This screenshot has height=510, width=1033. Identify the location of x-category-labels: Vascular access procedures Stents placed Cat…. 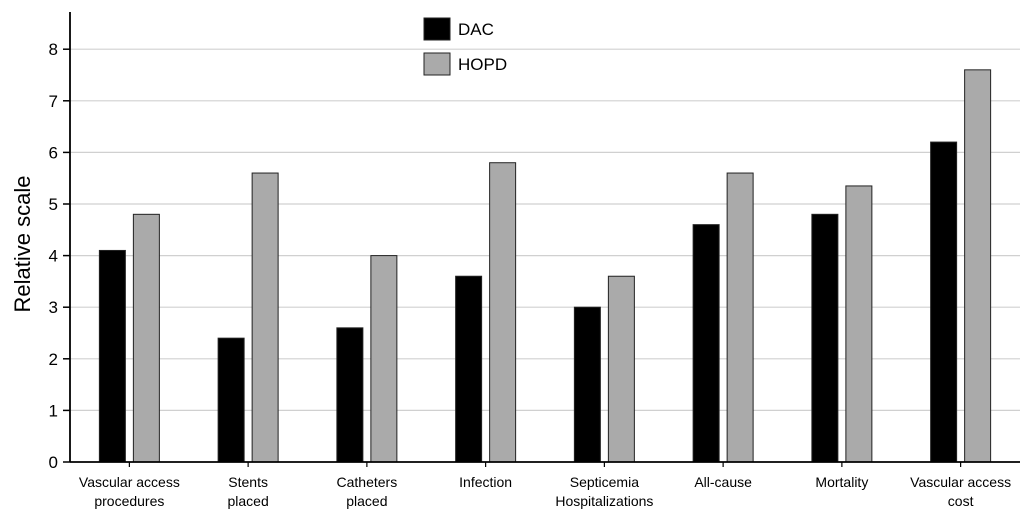
(545, 491).